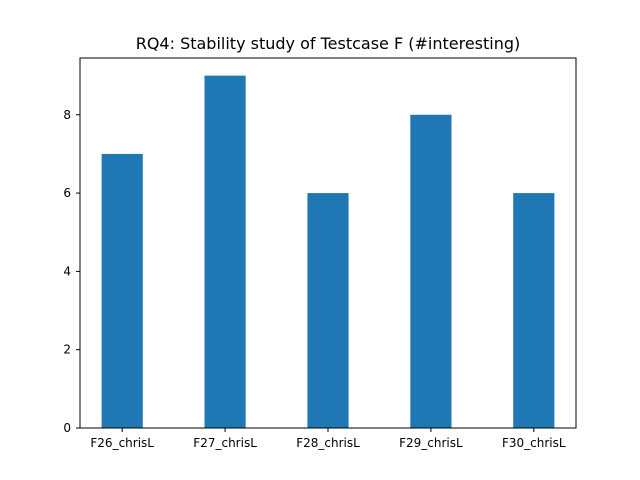  What do you see at coordinates (225, 443) in the screenshot?
I see `x-tick-label: F27_chrisL` at bounding box center [225, 443].